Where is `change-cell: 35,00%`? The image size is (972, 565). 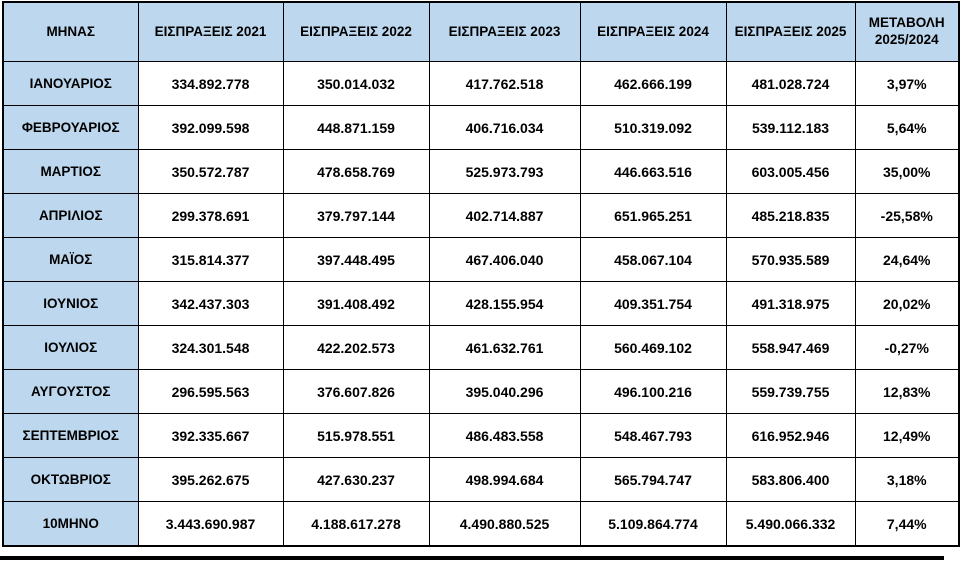 change-cell: 35,00% is located at coordinates (907, 171).